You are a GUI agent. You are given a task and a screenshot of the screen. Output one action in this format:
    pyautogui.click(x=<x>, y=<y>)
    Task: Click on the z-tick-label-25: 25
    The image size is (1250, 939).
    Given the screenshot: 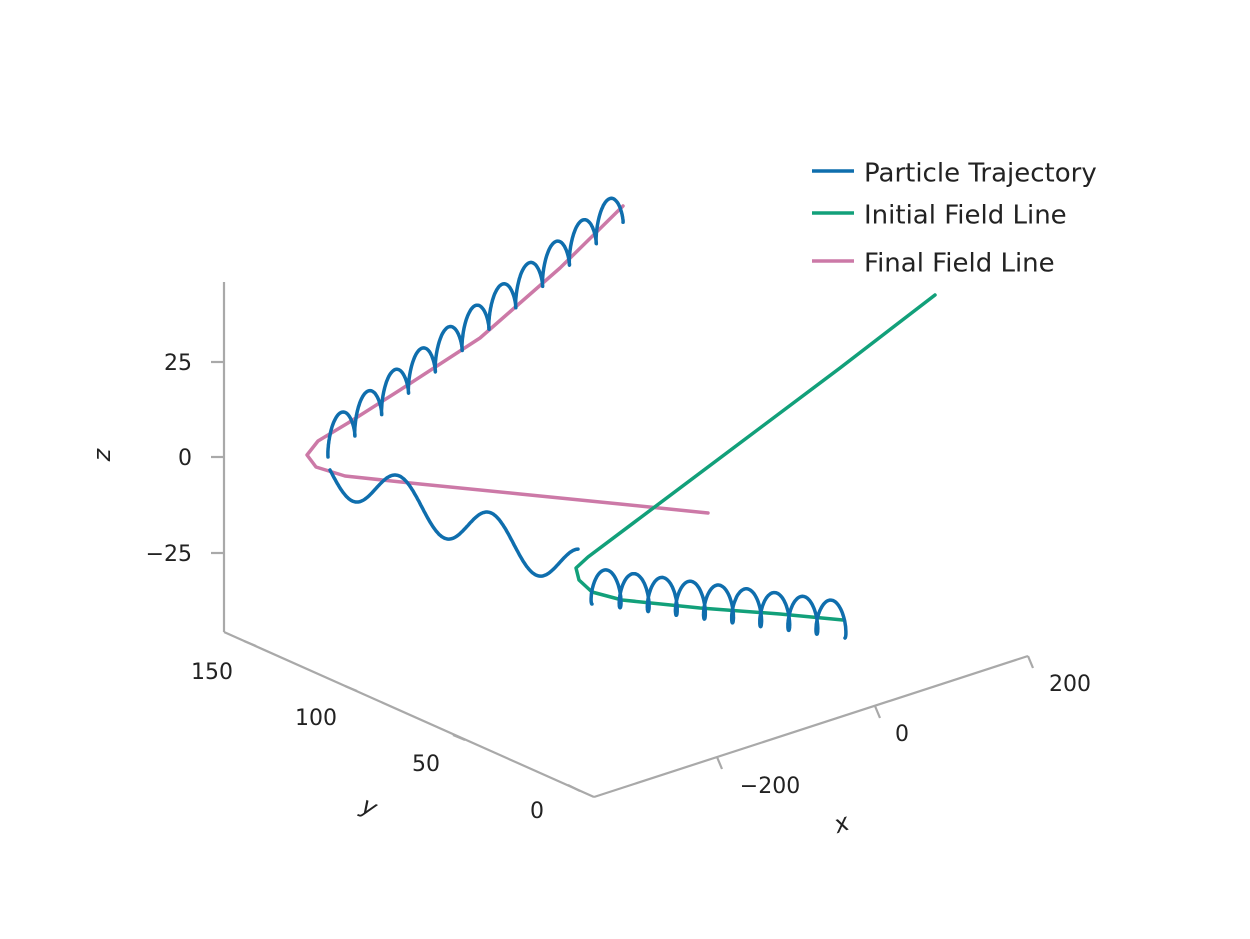 What is the action you would take?
    pyautogui.click(x=178, y=363)
    